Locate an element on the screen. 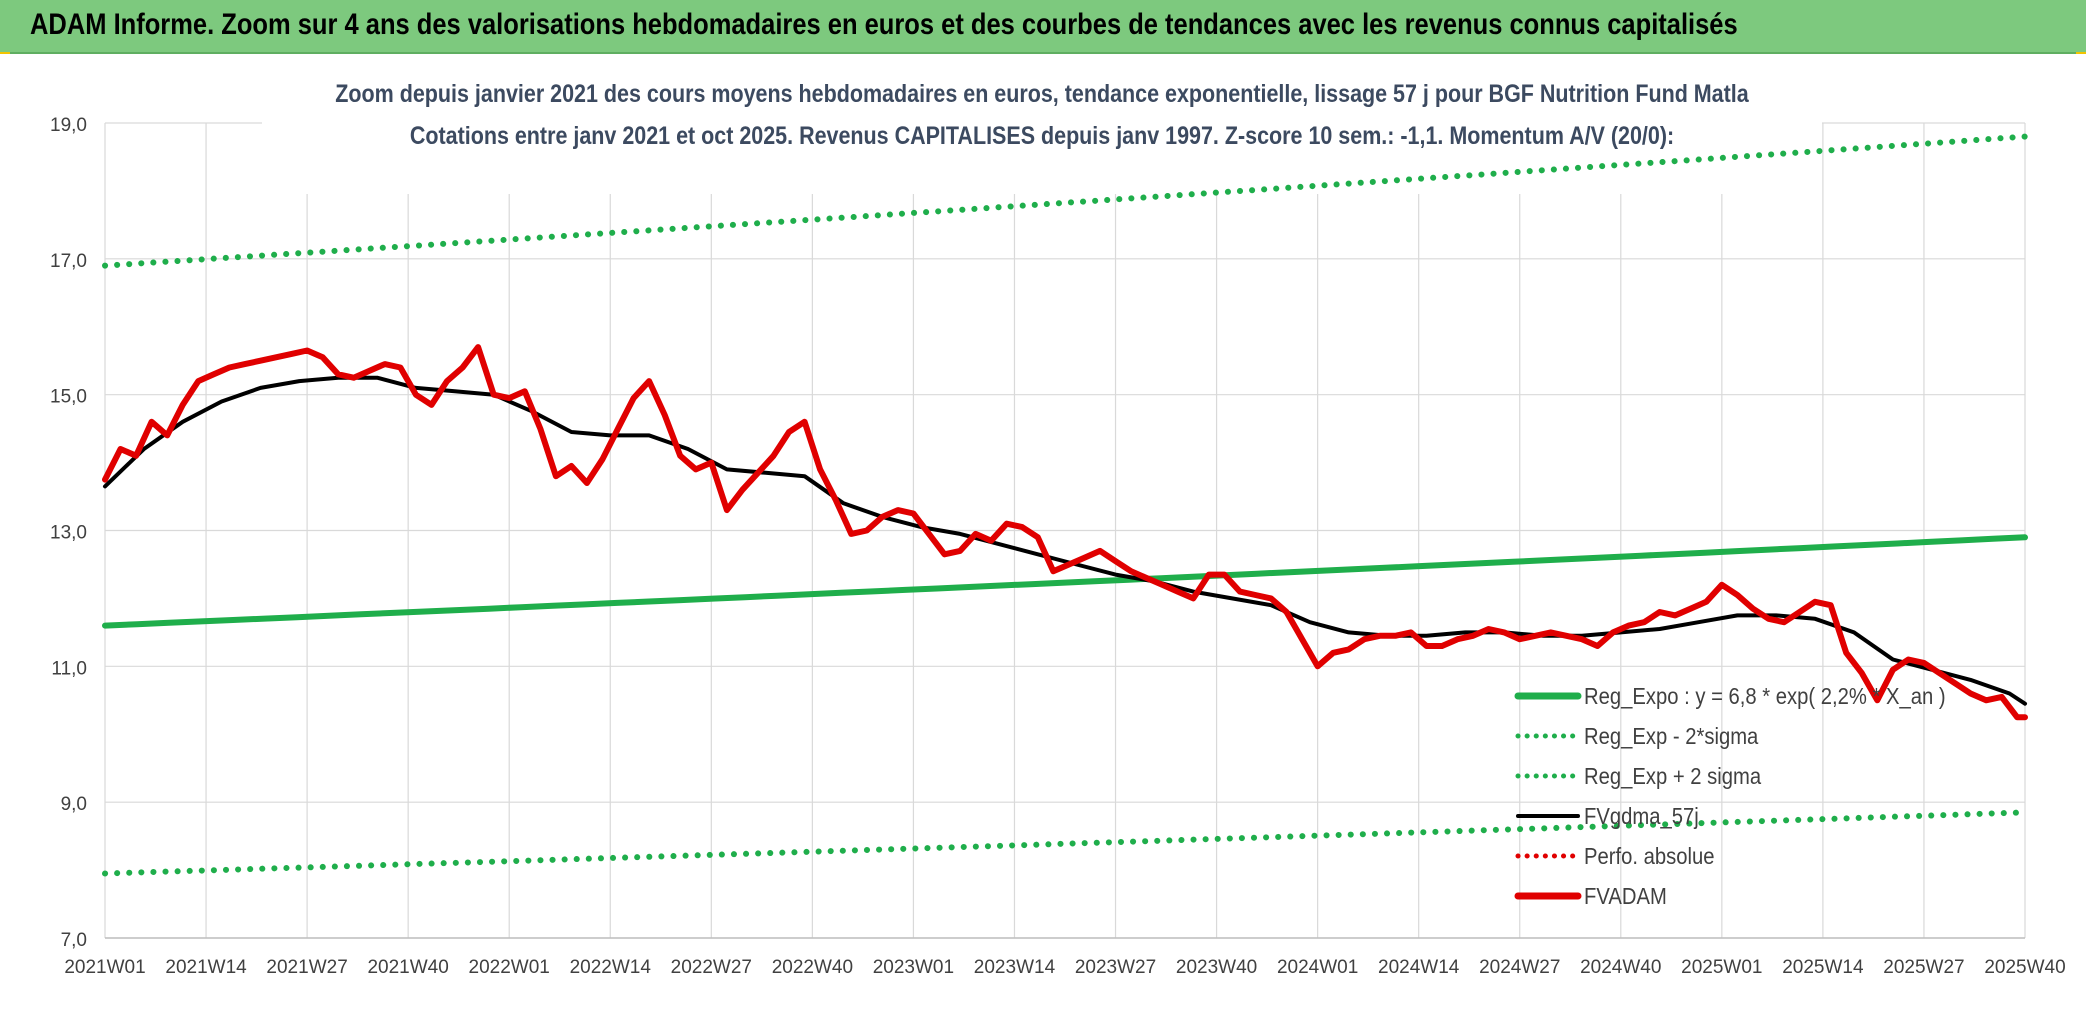  x-tick-label: 2021W14 is located at coordinates (206, 967).